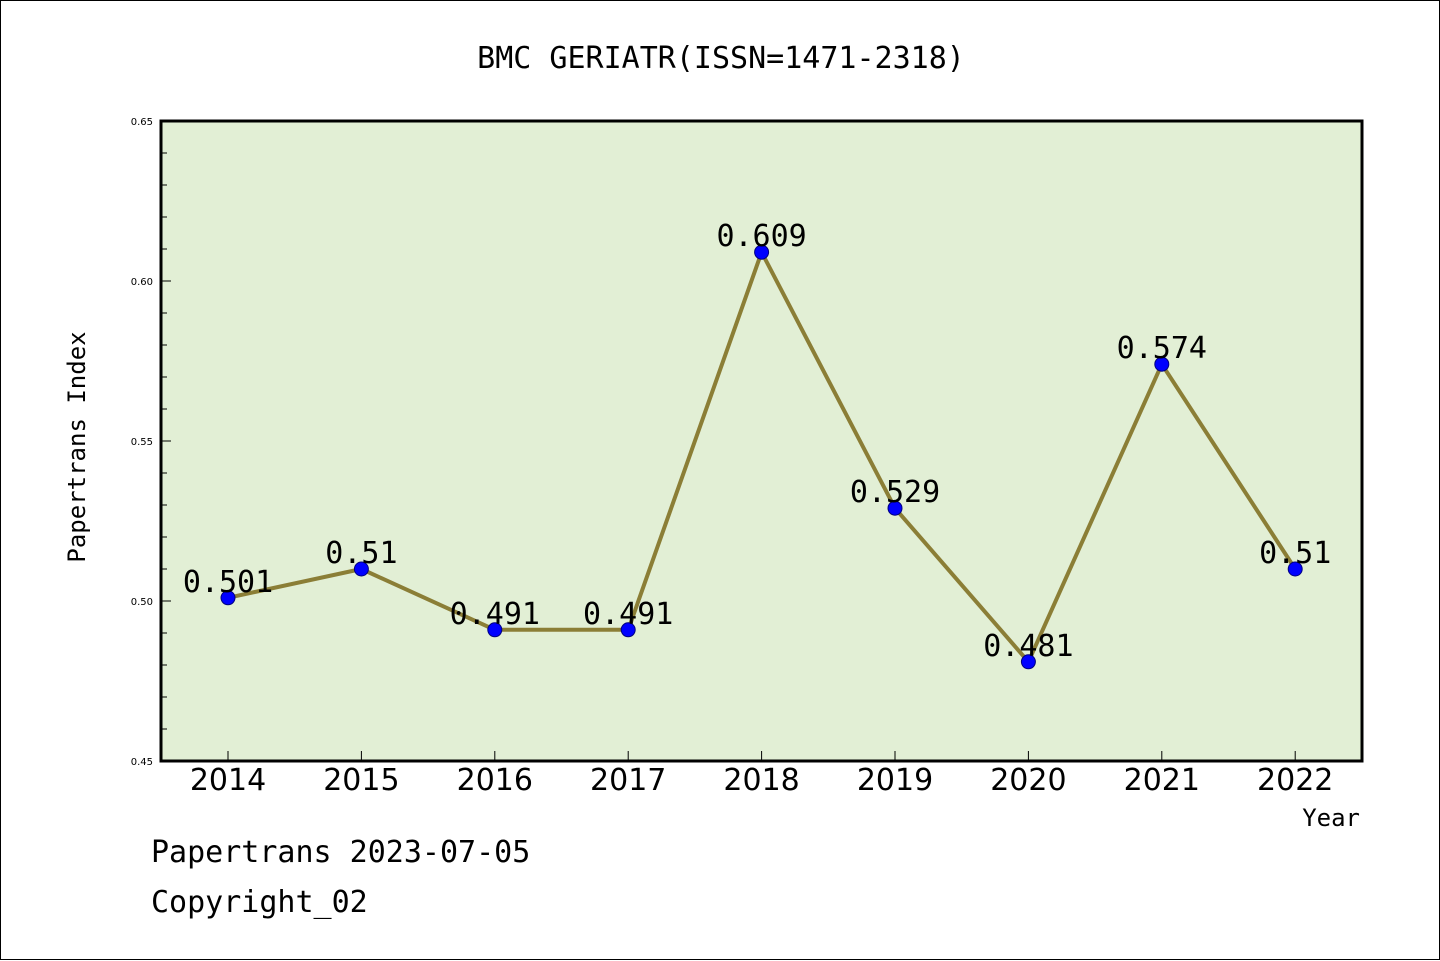 The height and width of the screenshot is (961, 1440). Describe the element at coordinates (142, 122) in the screenshot. I see `y-tick-label: 0.65` at that location.